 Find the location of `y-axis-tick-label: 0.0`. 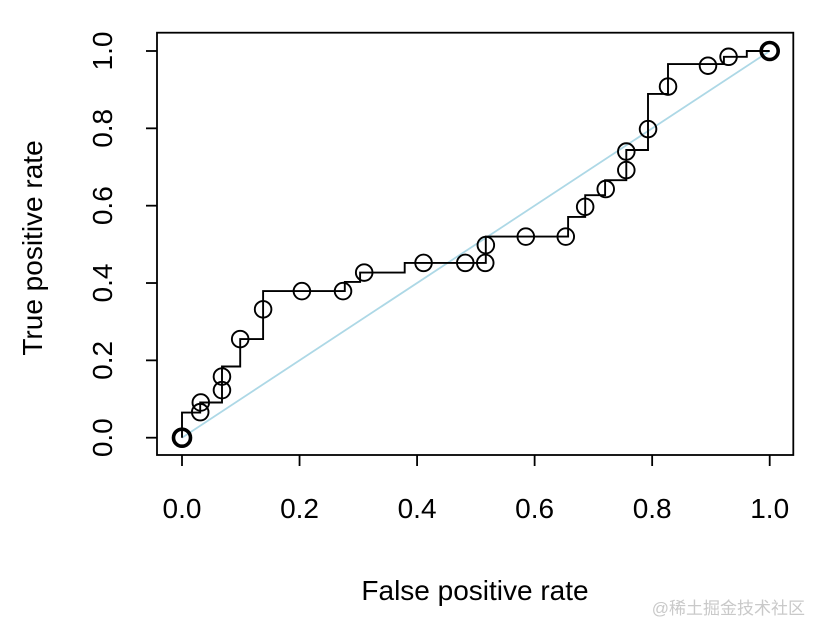

y-axis-tick-label: 0.0 is located at coordinates (102, 437).